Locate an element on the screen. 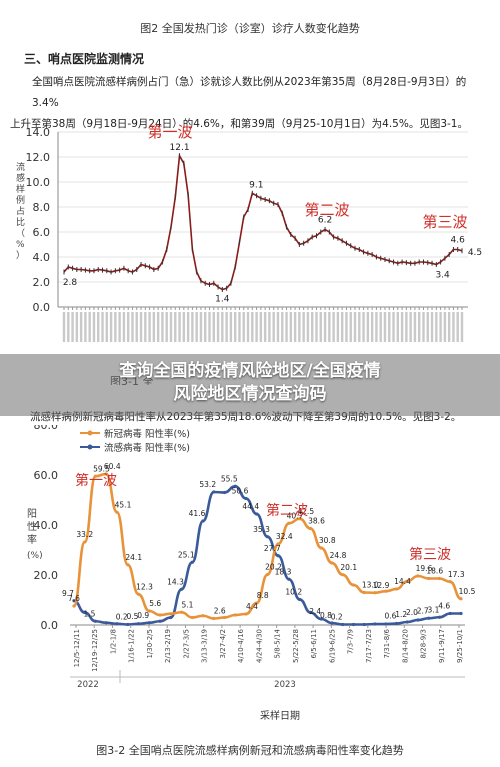  overlay-banner is located at coordinates (250, 385).